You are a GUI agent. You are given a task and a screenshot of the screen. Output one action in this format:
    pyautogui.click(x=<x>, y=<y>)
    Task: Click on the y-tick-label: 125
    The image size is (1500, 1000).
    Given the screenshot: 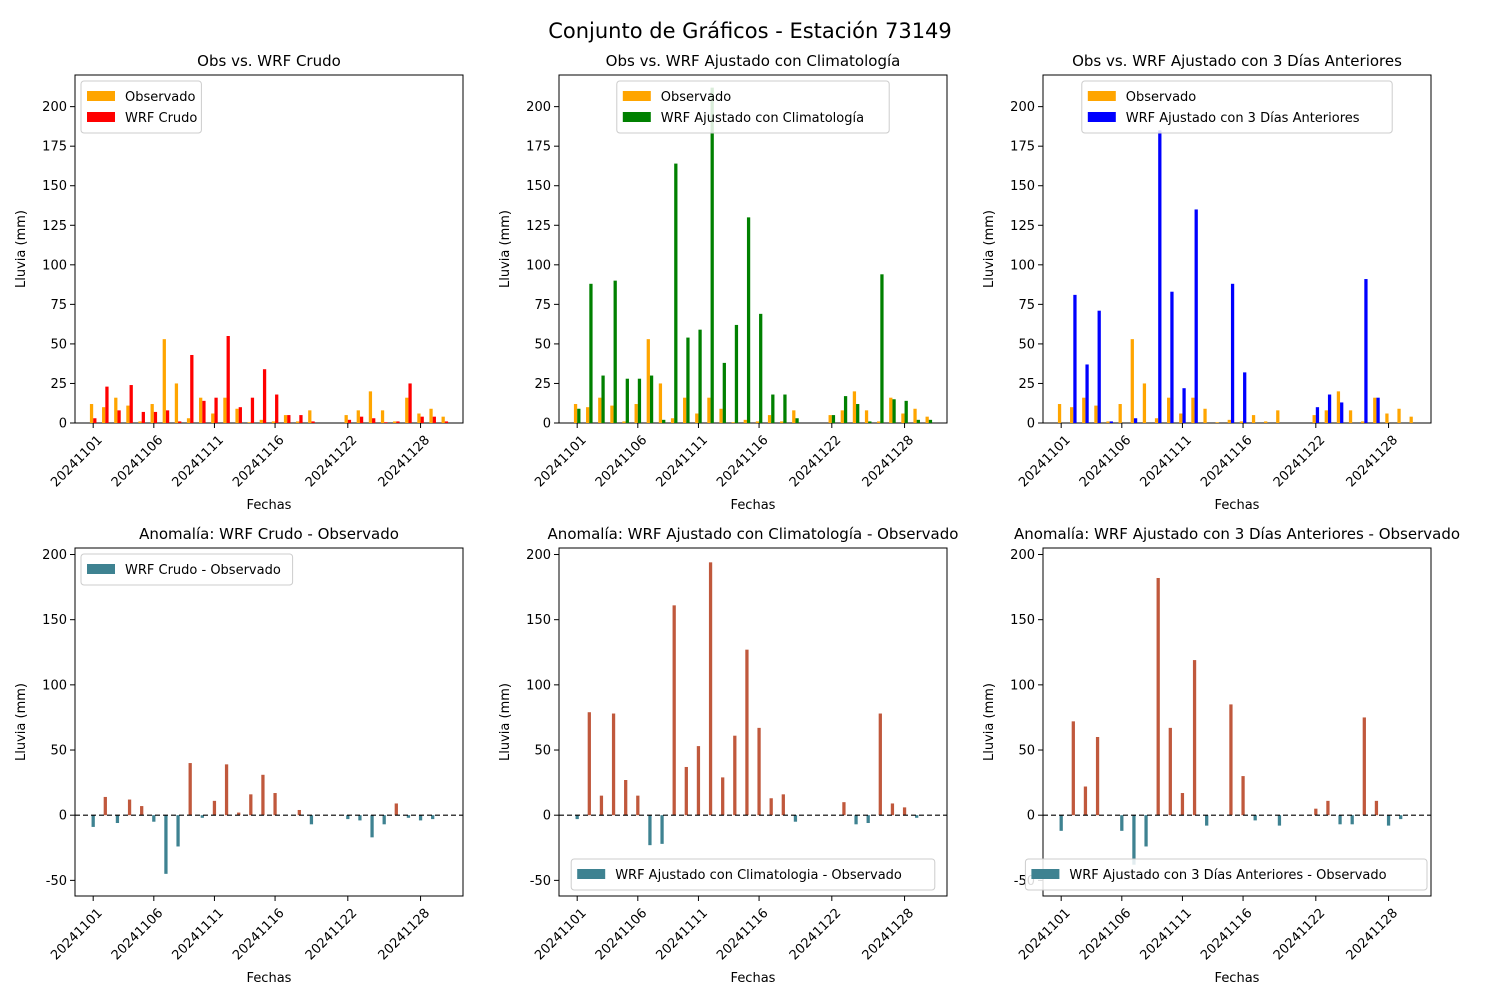 What is the action you would take?
    pyautogui.click(x=54, y=226)
    